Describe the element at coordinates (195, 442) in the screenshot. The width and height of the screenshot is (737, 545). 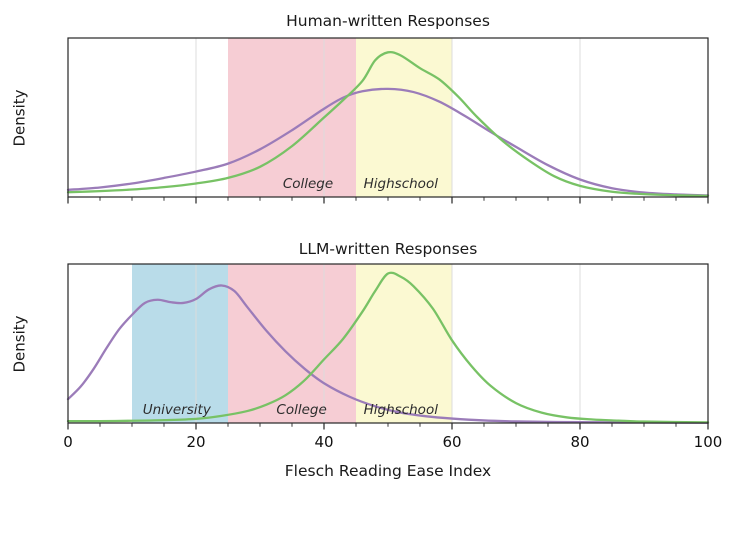
I see `xtick-label-20: 20` at that location.